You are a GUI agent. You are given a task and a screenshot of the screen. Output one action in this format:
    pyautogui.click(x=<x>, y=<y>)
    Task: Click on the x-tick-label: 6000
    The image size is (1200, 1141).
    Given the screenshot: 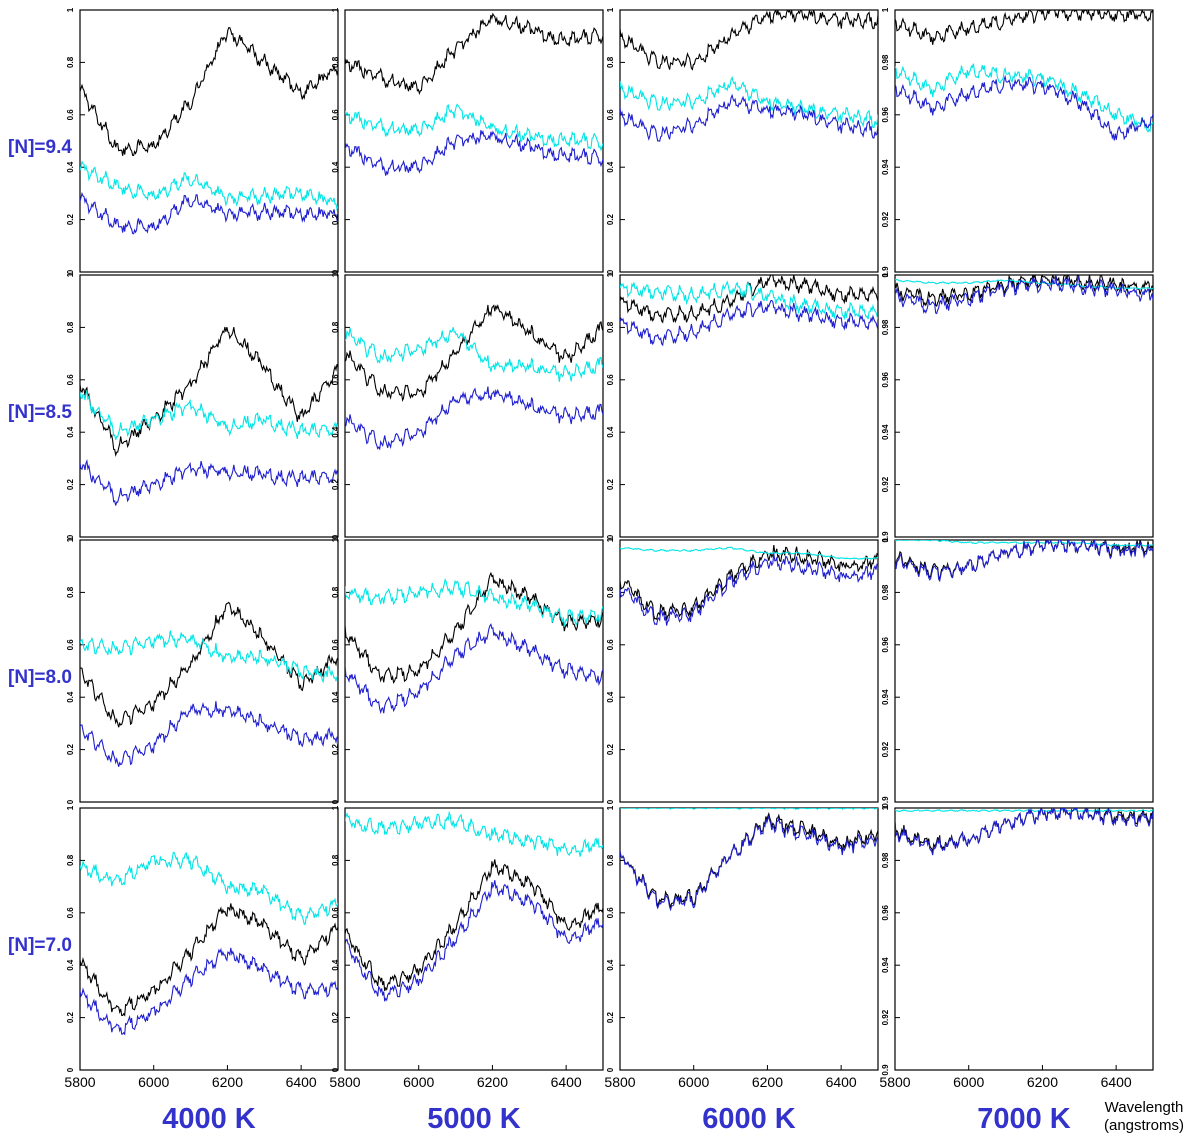 What is the action you would take?
    pyautogui.click(x=968, y=1082)
    